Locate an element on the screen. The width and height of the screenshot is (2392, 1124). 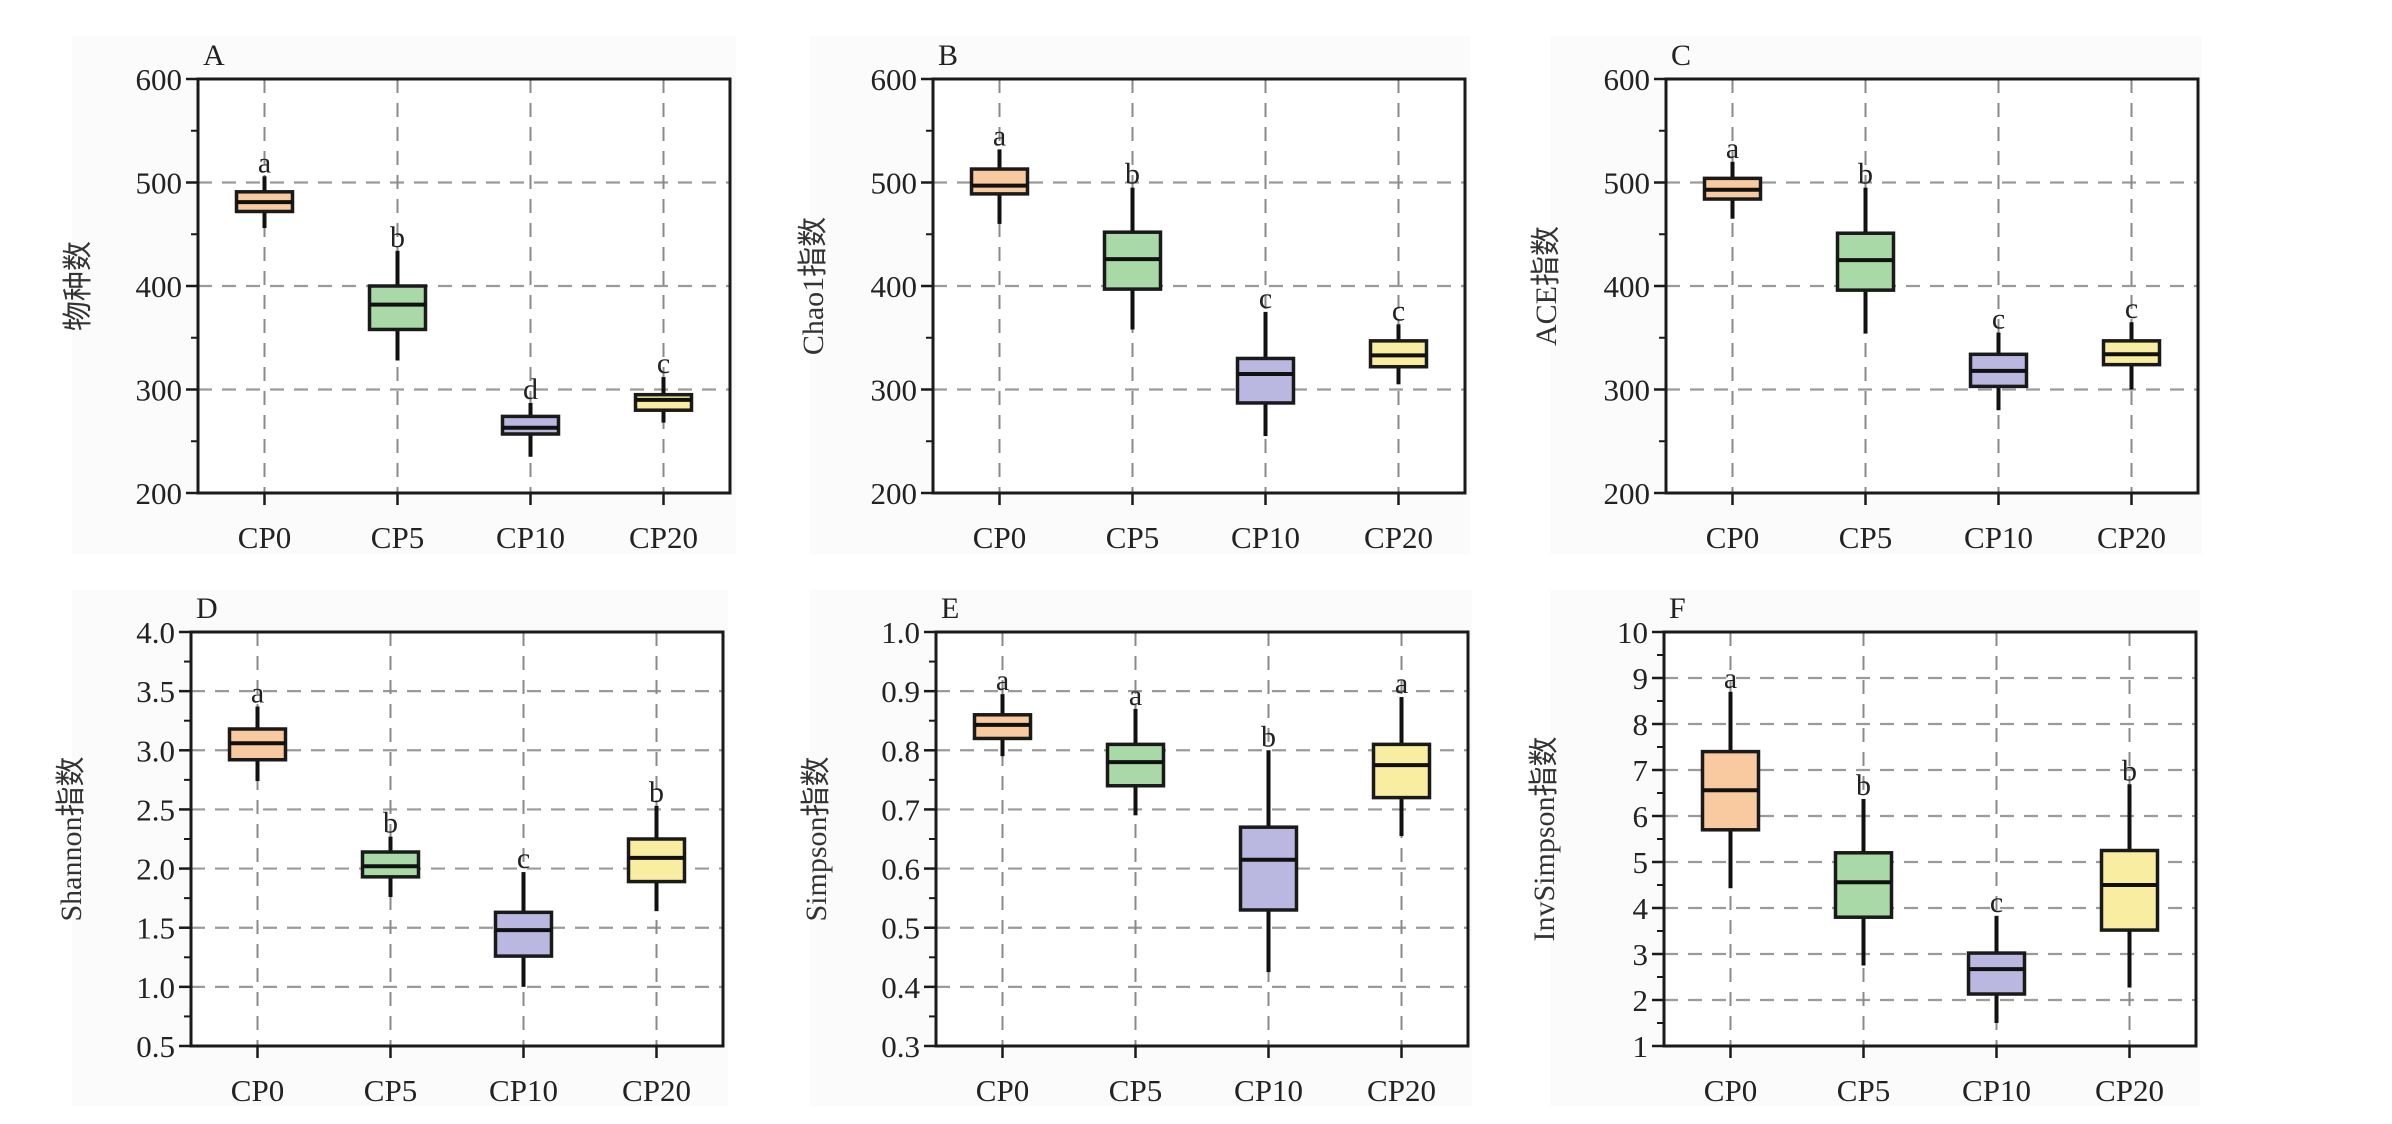
y-axis-label: Chao1指数 is located at coordinates (813, 286).